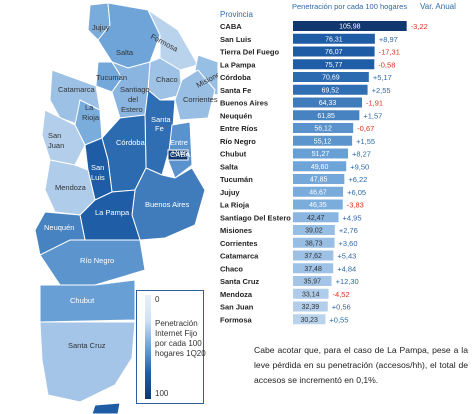 The width and height of the screenshot is (474, 414). I want to click on value-label-san-juan: 32,39, so click(311, 307).